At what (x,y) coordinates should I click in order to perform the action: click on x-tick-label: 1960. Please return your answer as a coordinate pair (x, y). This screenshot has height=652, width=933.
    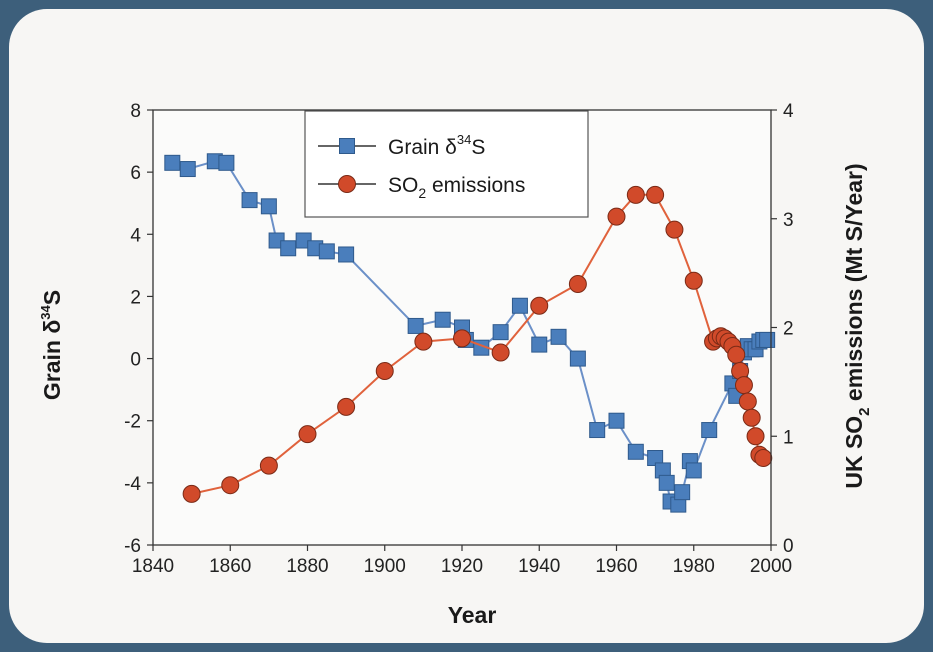
    Looking at the image, I should click on (616, 566).